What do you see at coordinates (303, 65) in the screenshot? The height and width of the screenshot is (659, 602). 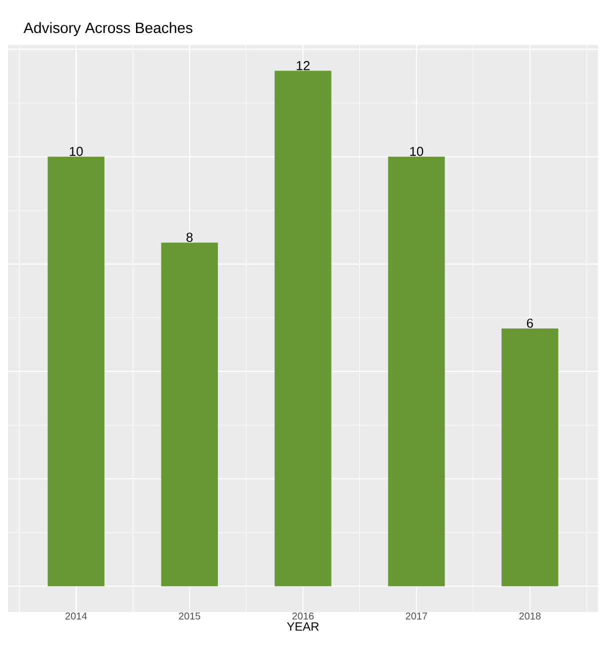 I see `data-label: 12` at bounding box center [303, 65].